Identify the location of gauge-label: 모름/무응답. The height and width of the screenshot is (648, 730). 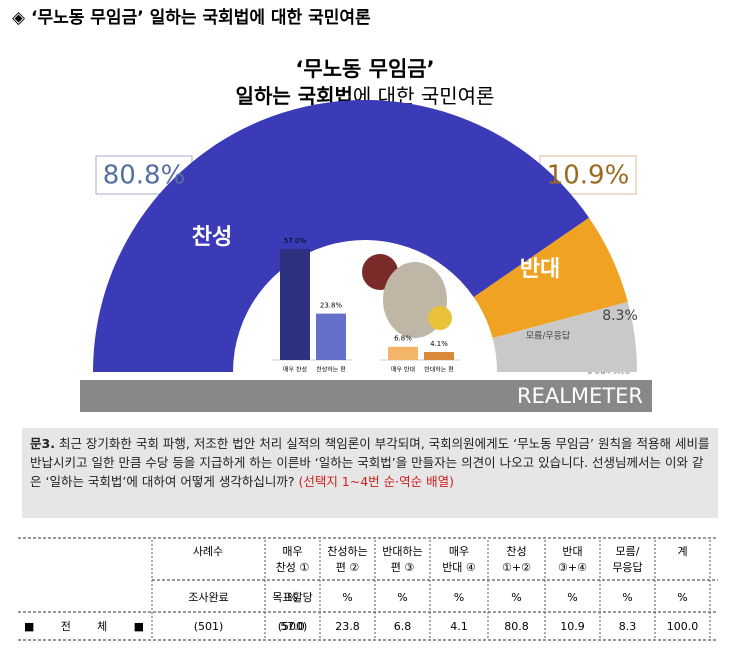
(548, 336).